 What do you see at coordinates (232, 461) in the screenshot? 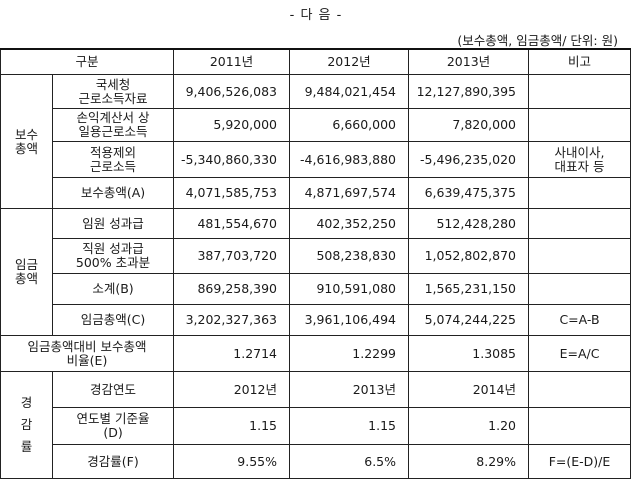
I see `cell-2011: 9.55%` at bounding box center [232, 461].